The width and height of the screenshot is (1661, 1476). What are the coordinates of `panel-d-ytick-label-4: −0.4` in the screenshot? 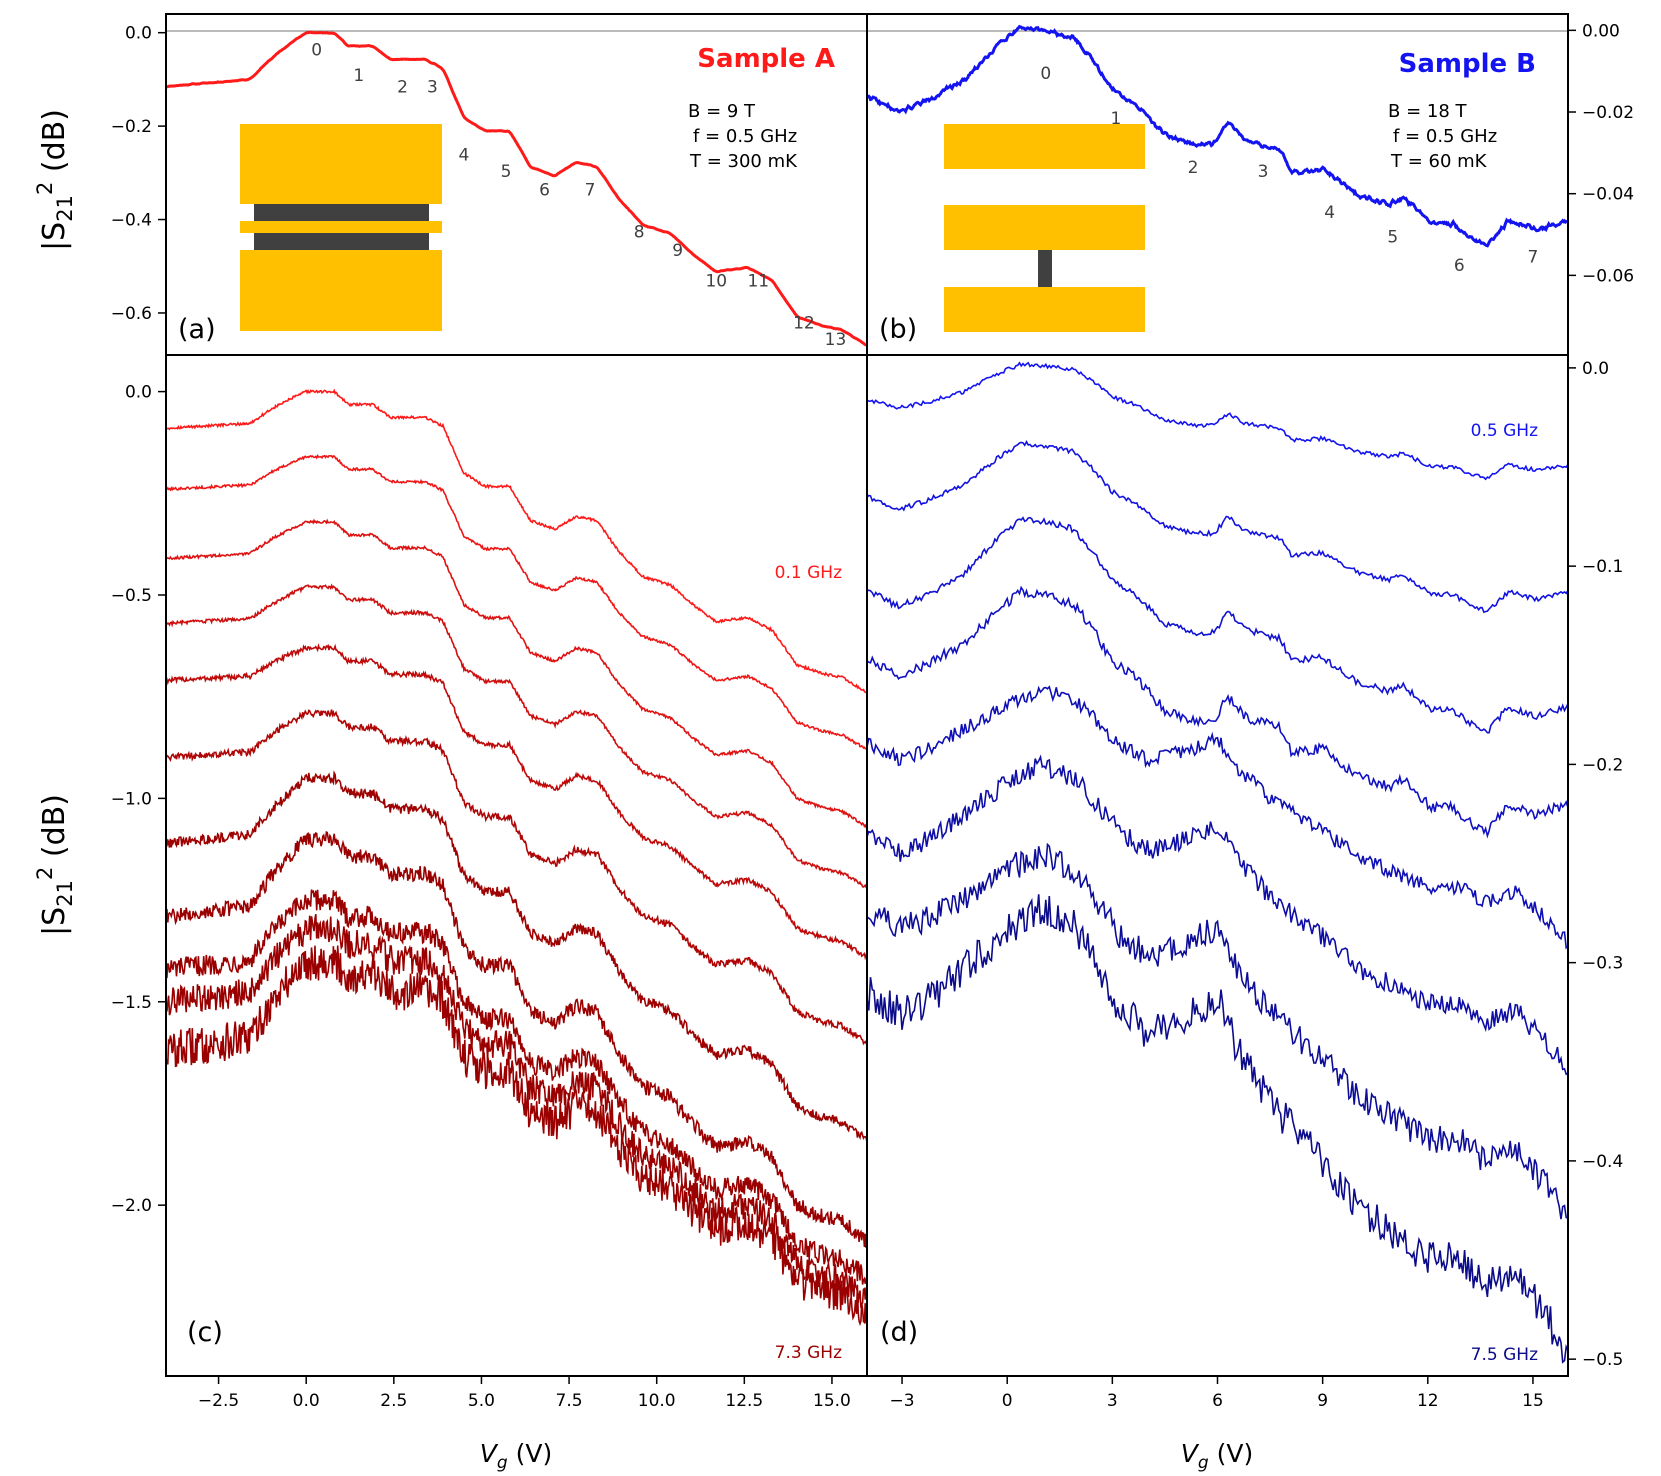 It's located at (1602, 1162).